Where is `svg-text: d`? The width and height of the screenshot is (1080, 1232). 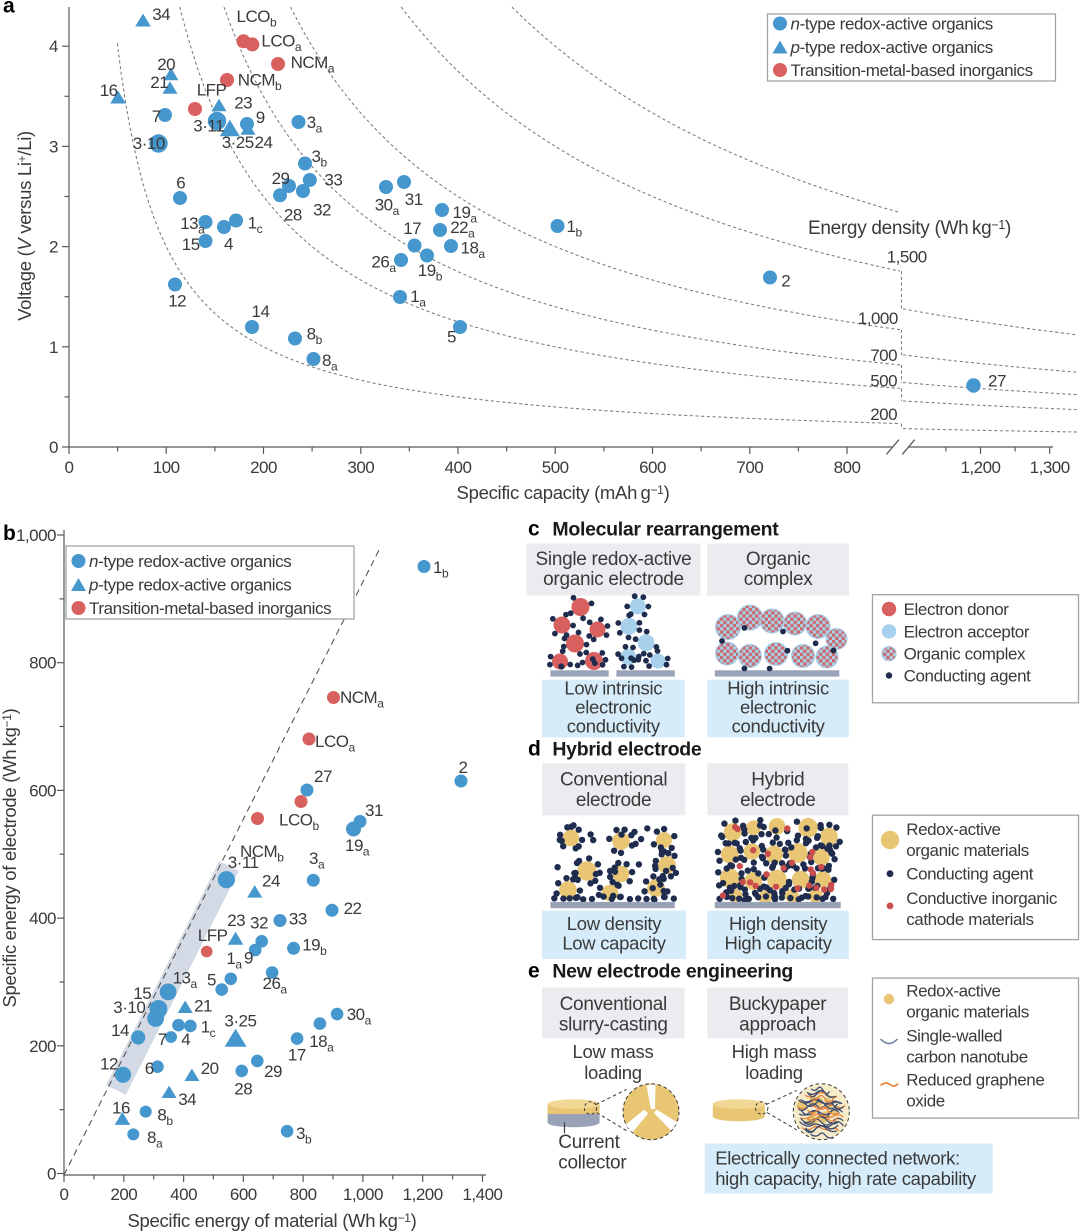
svg-text: d is located at coordinates (534, 749).